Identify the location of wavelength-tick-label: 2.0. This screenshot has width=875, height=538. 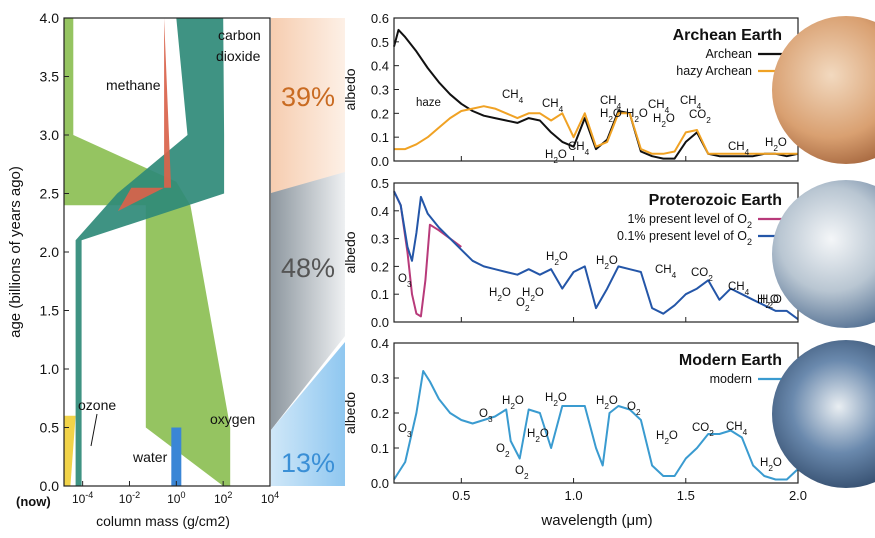
(798, 495).